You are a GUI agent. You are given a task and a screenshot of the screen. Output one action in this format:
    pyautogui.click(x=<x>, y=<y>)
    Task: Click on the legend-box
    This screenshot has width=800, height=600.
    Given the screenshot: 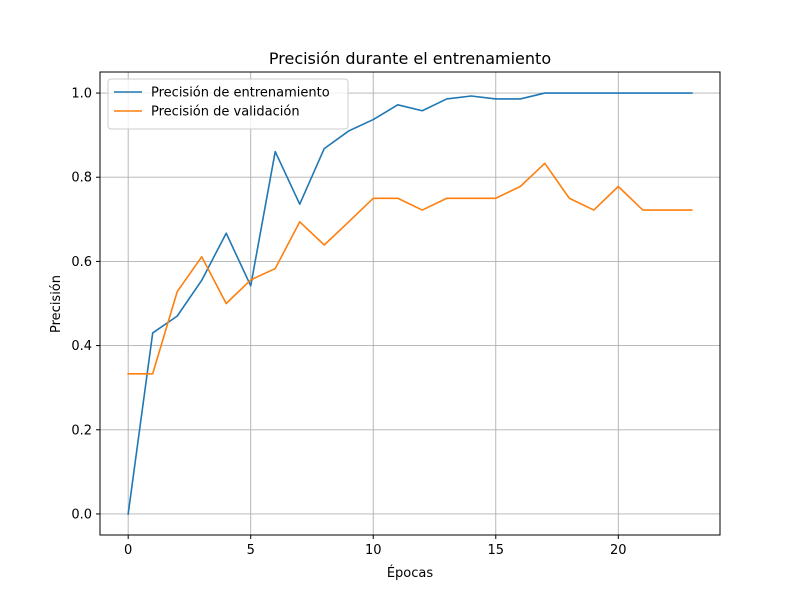 What is the action you would take?
    pyautogui.click(x=228, y=104)
    